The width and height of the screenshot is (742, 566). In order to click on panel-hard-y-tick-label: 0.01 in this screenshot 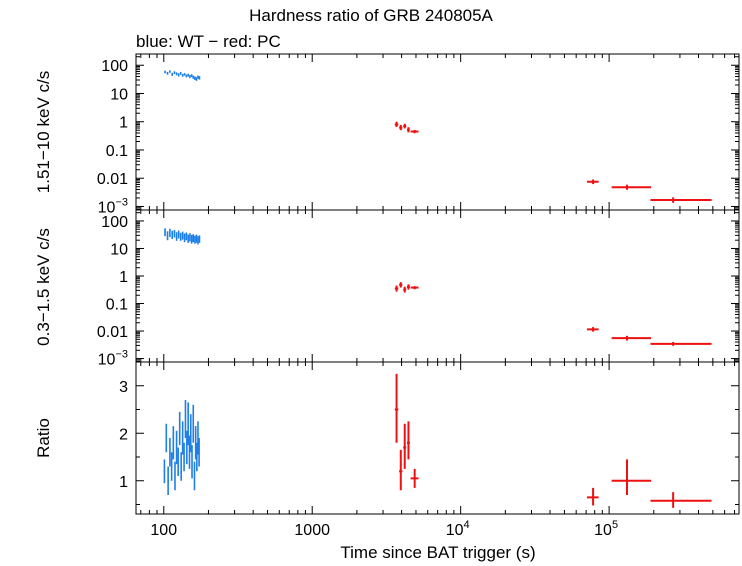, I will do `click(112, 179)`.